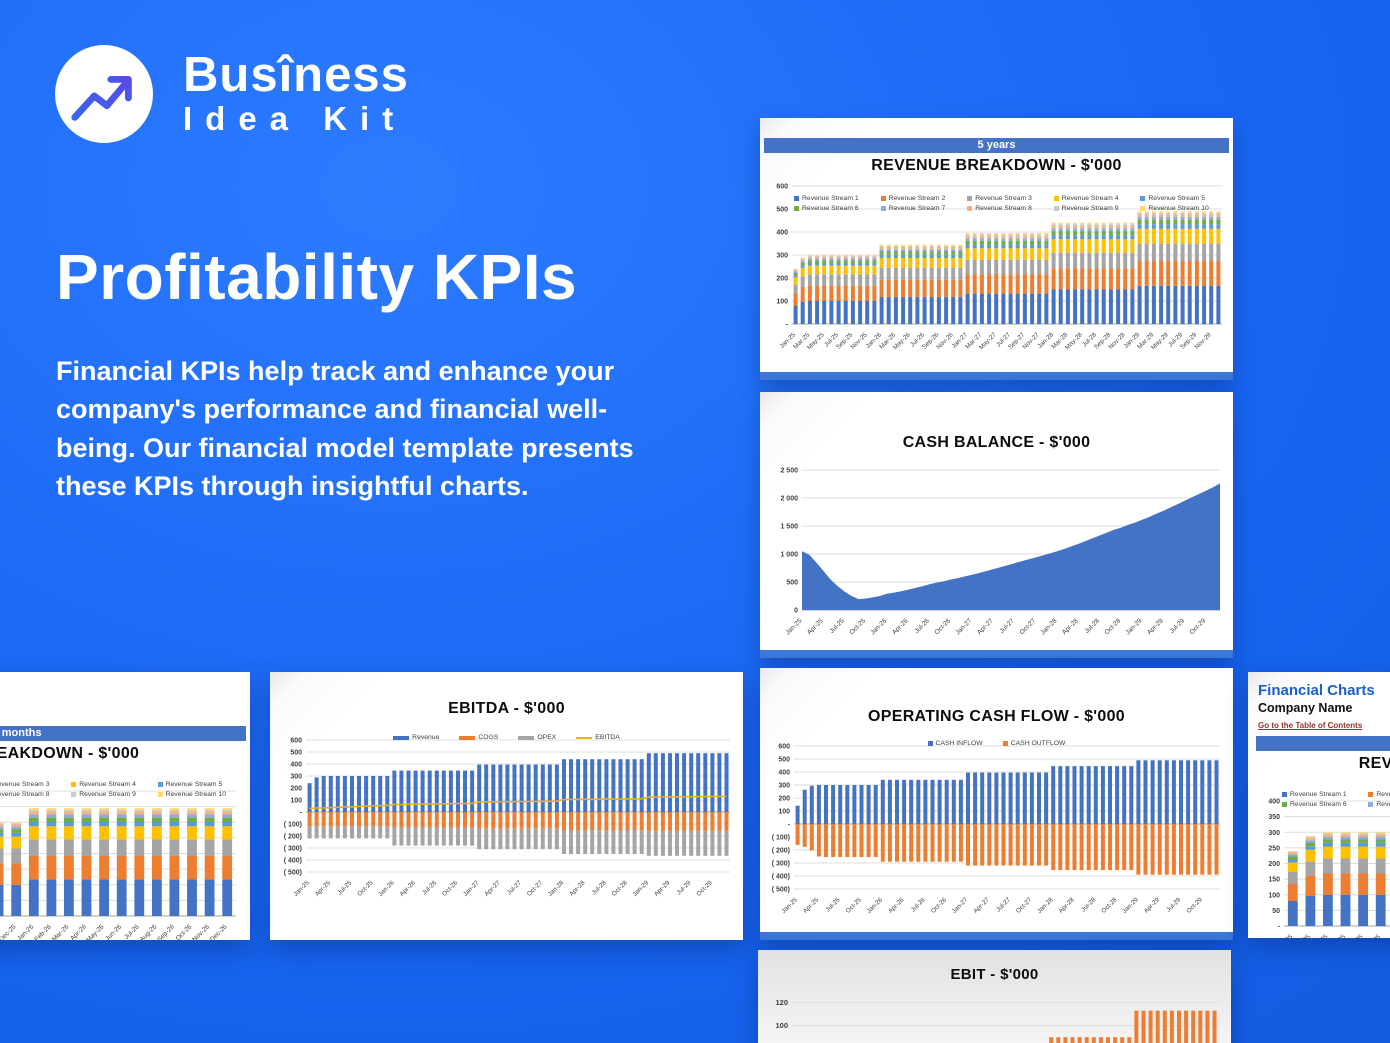 The image size is (1390, 1043). What do you see at coordinates (1325, 794) in the screenshot?
I see `legend-item: Revenue Stream 1` at bounding box center [1325, 794].